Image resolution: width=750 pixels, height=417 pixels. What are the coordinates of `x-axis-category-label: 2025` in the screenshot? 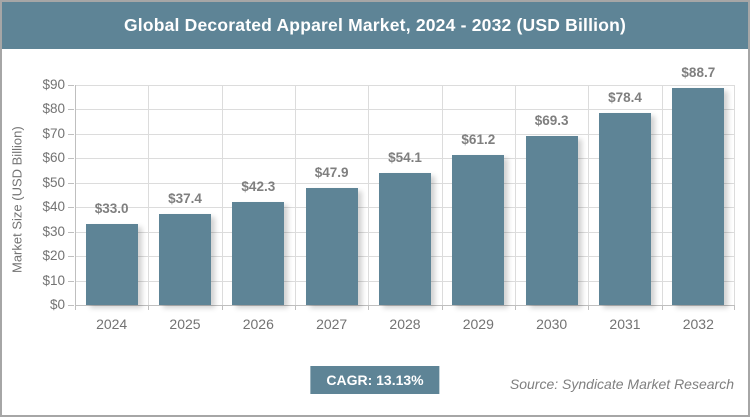 It's located at (185, 324).